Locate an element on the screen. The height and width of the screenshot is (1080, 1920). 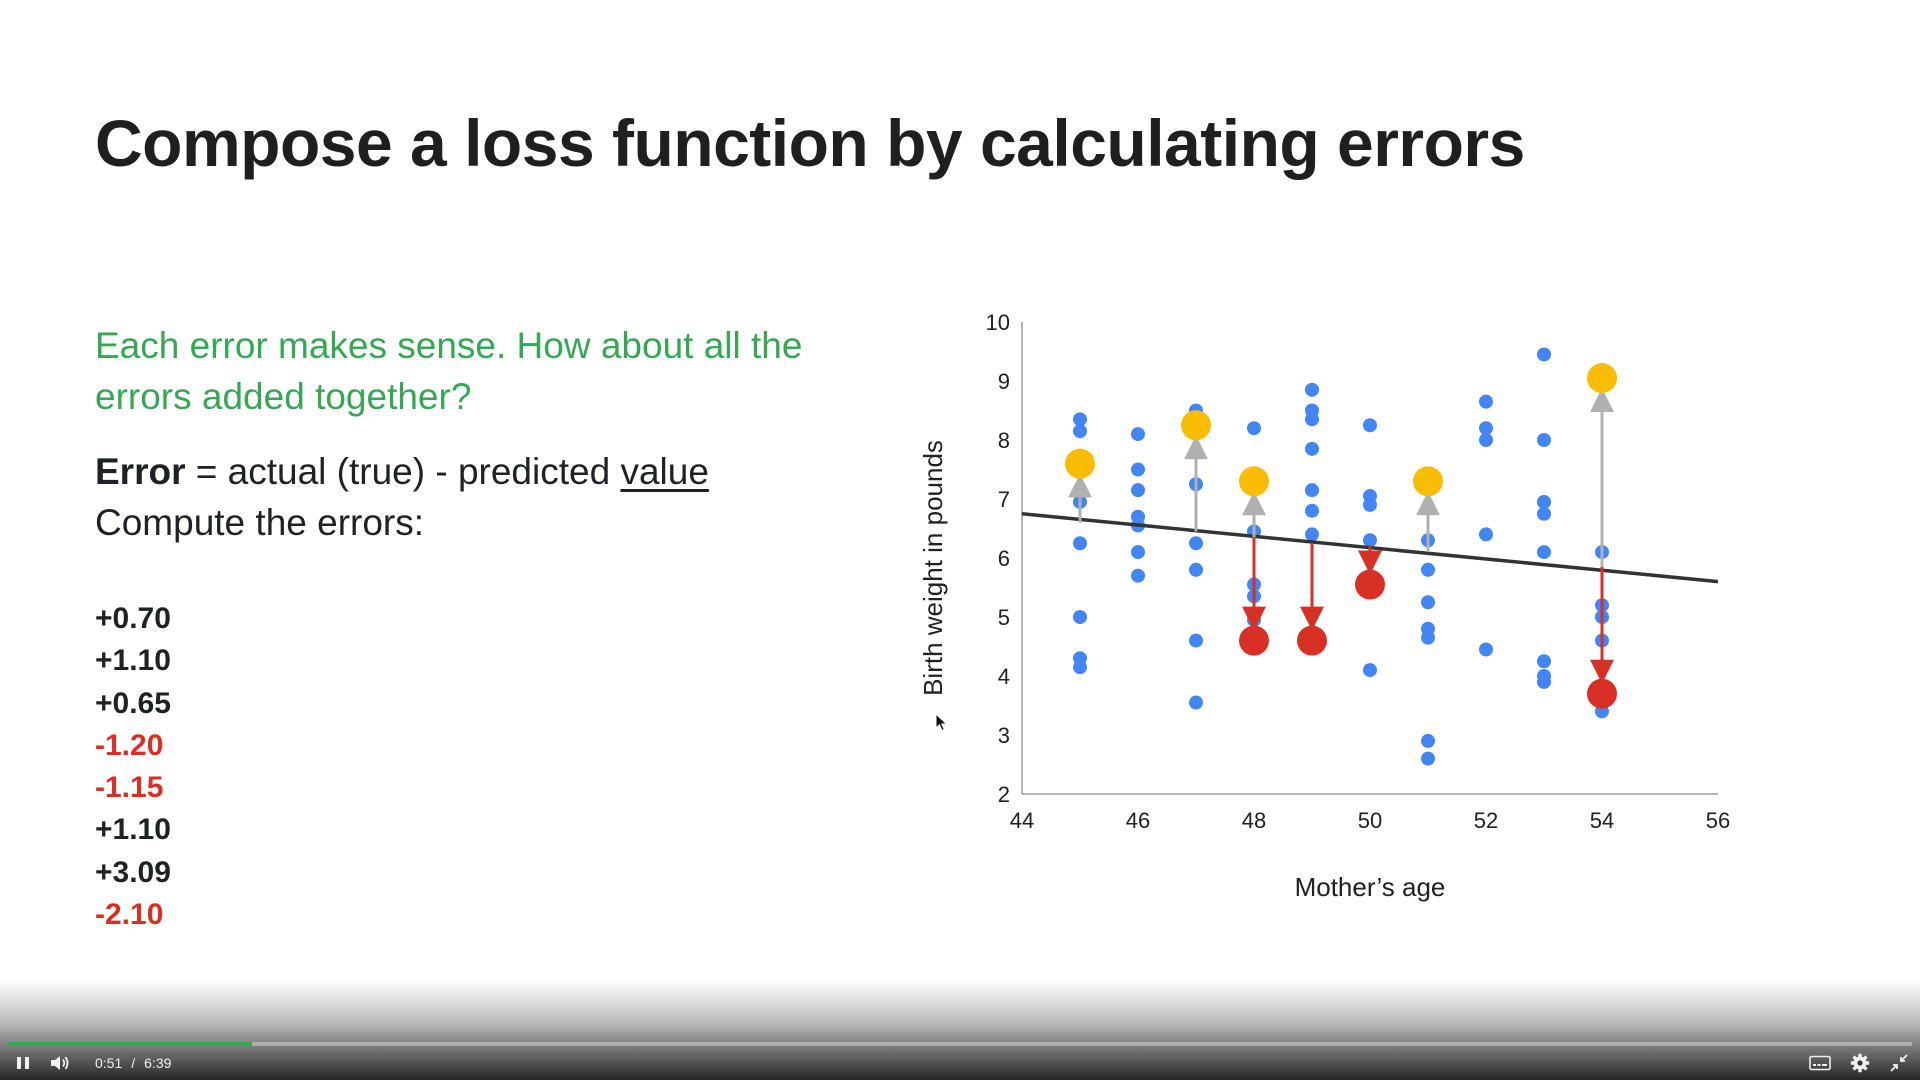
error-value: -2.10 is located at coordinates (129, 915).